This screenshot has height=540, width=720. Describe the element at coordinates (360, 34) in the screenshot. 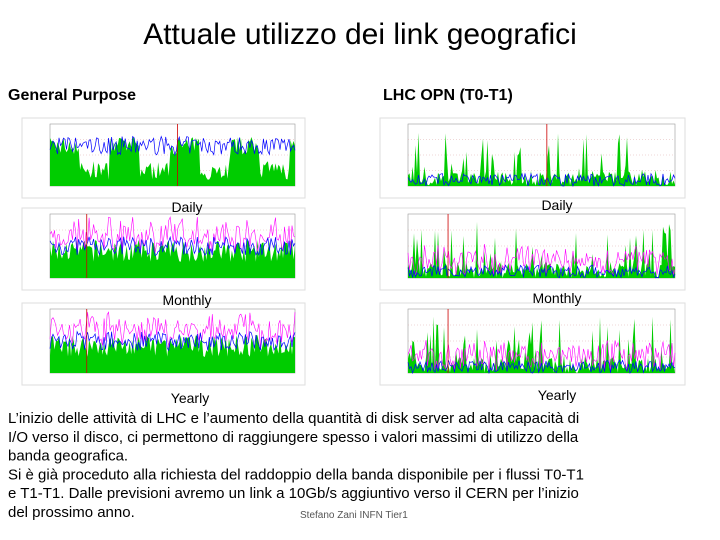

I see `slide-title: Attuale utilizzo dei link geografici` at that location.